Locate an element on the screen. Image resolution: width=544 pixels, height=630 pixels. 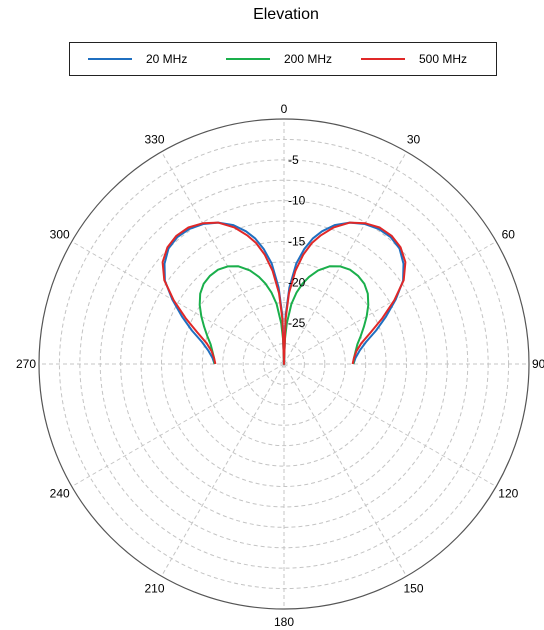
angle-tick-label: 240 is located at coordinates (60, 494).